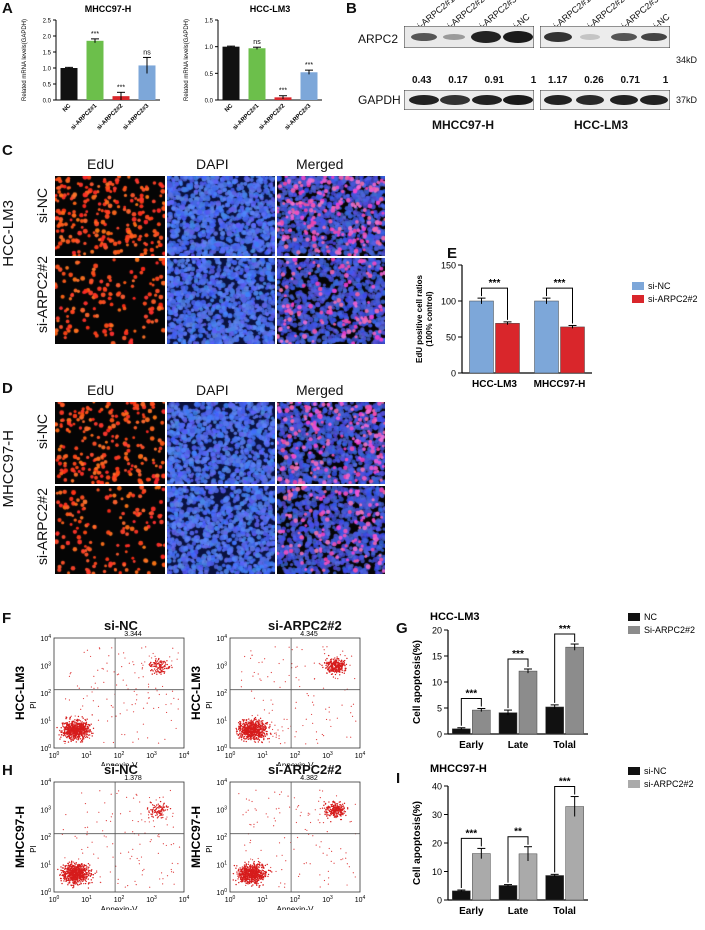 The width and height of the screenshot is (705, 930). What do you see at coordinates (86, 899) in the screenshot?
I see `x-tick-label: 10¹` at bounding box center [86, 899].